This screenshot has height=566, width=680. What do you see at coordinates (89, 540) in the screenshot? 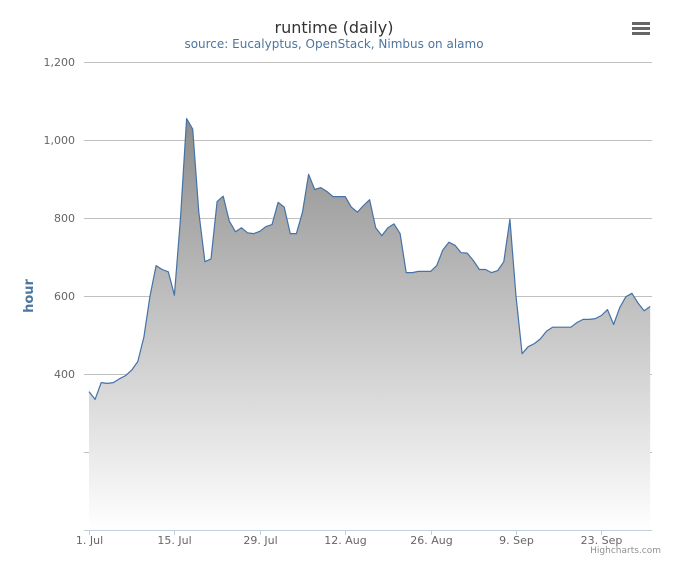
I see `x-tick-label: 1. Jul` at bounding box center [89, 540].